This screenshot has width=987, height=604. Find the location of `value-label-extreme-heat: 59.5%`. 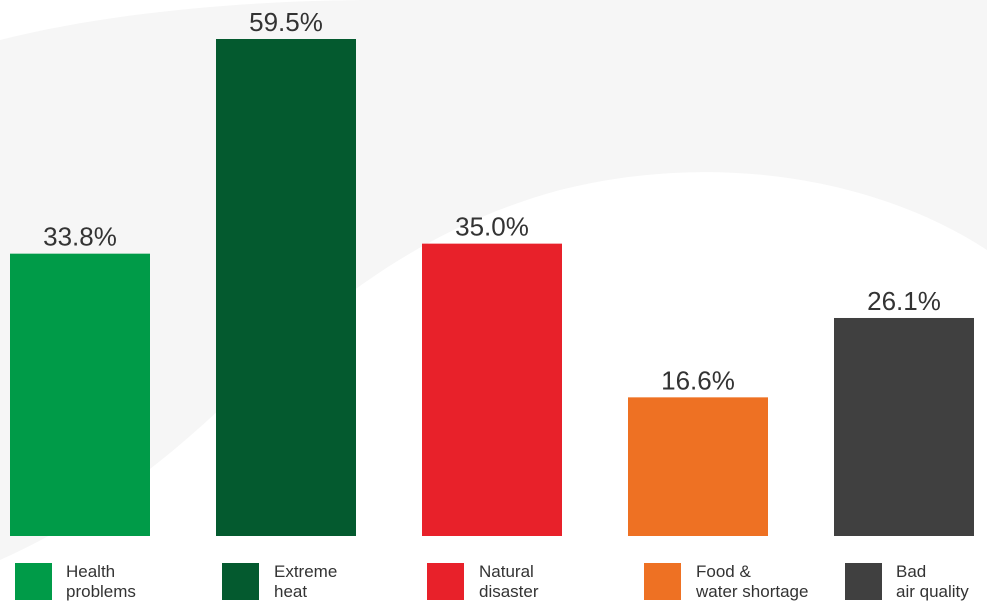

value-label-extreme-heat: 59.5% is located at coordinates (286, 22).